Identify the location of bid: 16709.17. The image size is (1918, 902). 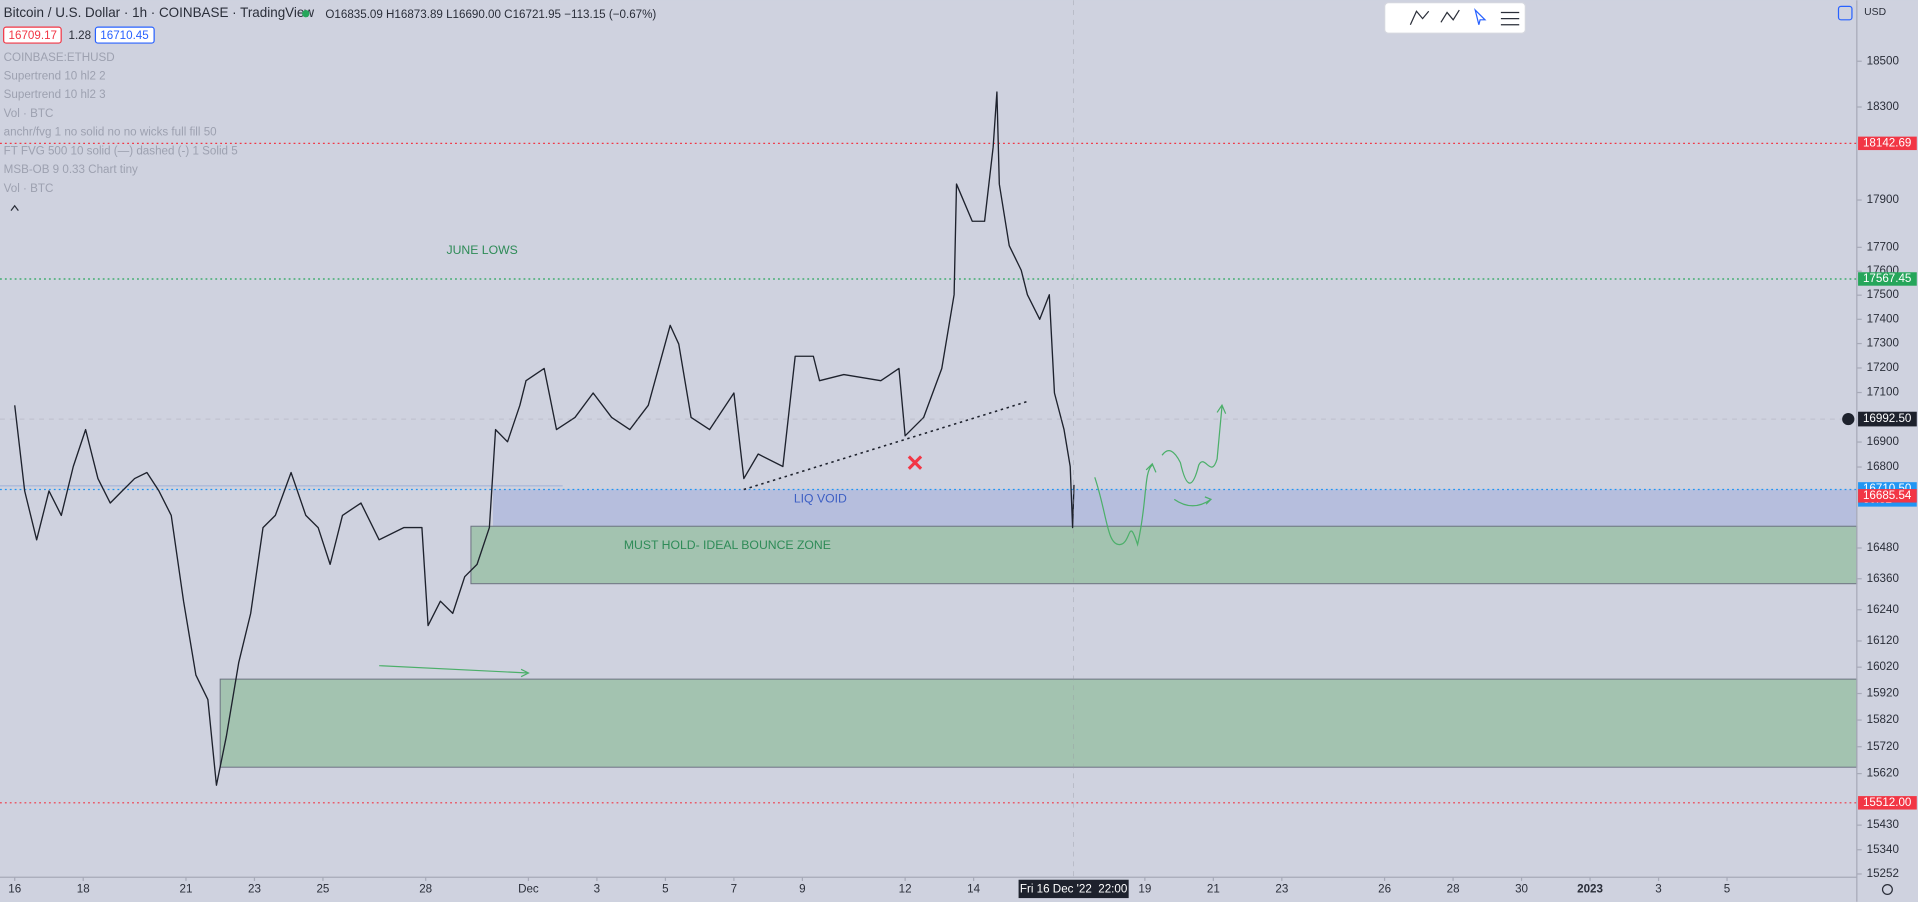
(33, 35).